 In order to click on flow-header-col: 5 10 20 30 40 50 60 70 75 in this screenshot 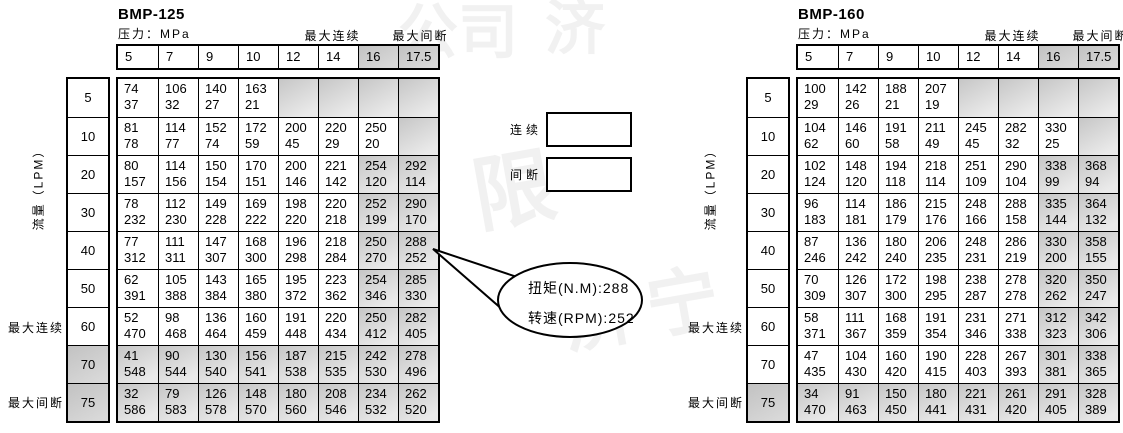, I will do `click(768, 250)`.